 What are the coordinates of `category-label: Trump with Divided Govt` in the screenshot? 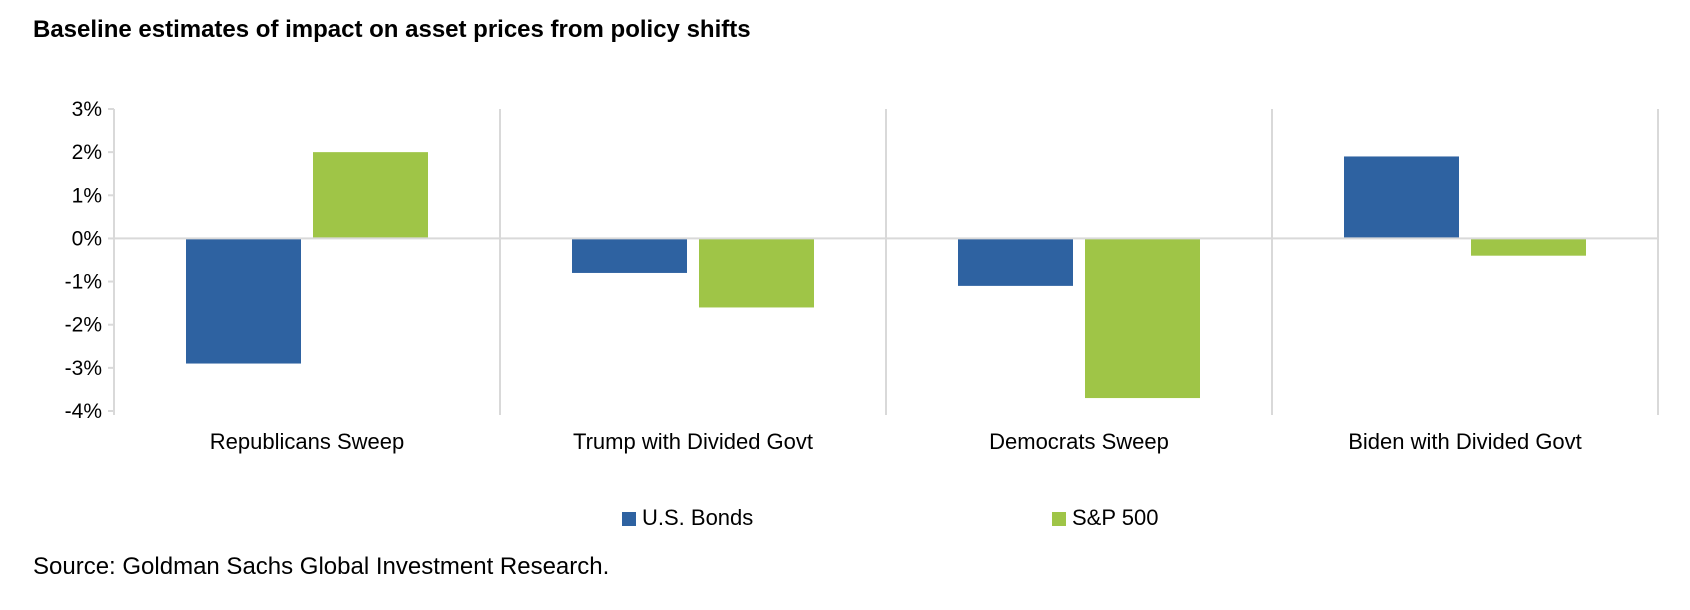 It's located at (693, 441).